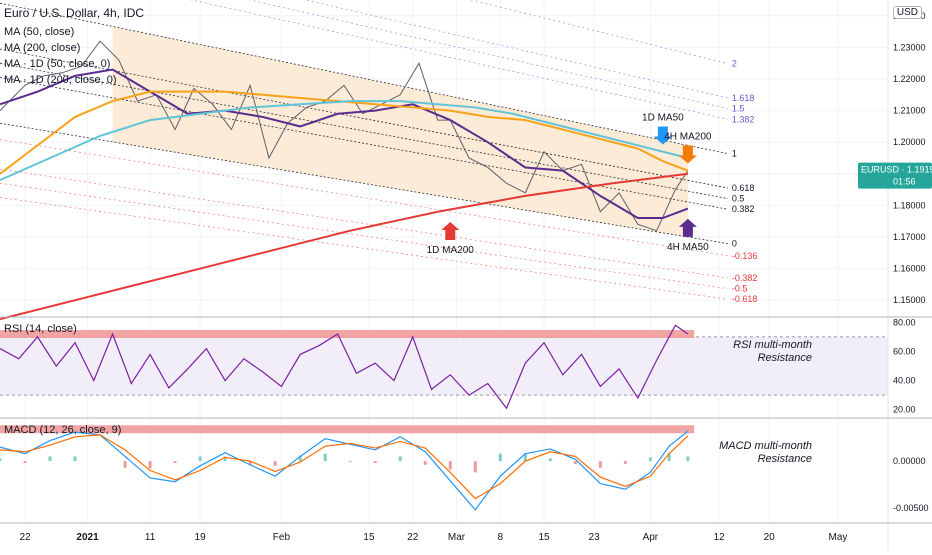 This screenshot has width=932, height=555. Describe the element at coordinates (344, 141) in the screenshot. I see `series-1d-ma50` at that location.